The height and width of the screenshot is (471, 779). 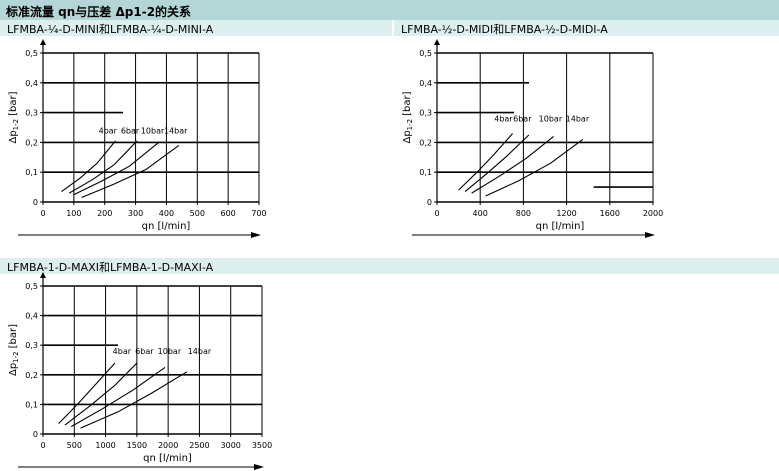 What do you see at coordinates (262, 445) in the screenshot?
I see `x-tick-label: 3500` at bounding box center [262, 445].